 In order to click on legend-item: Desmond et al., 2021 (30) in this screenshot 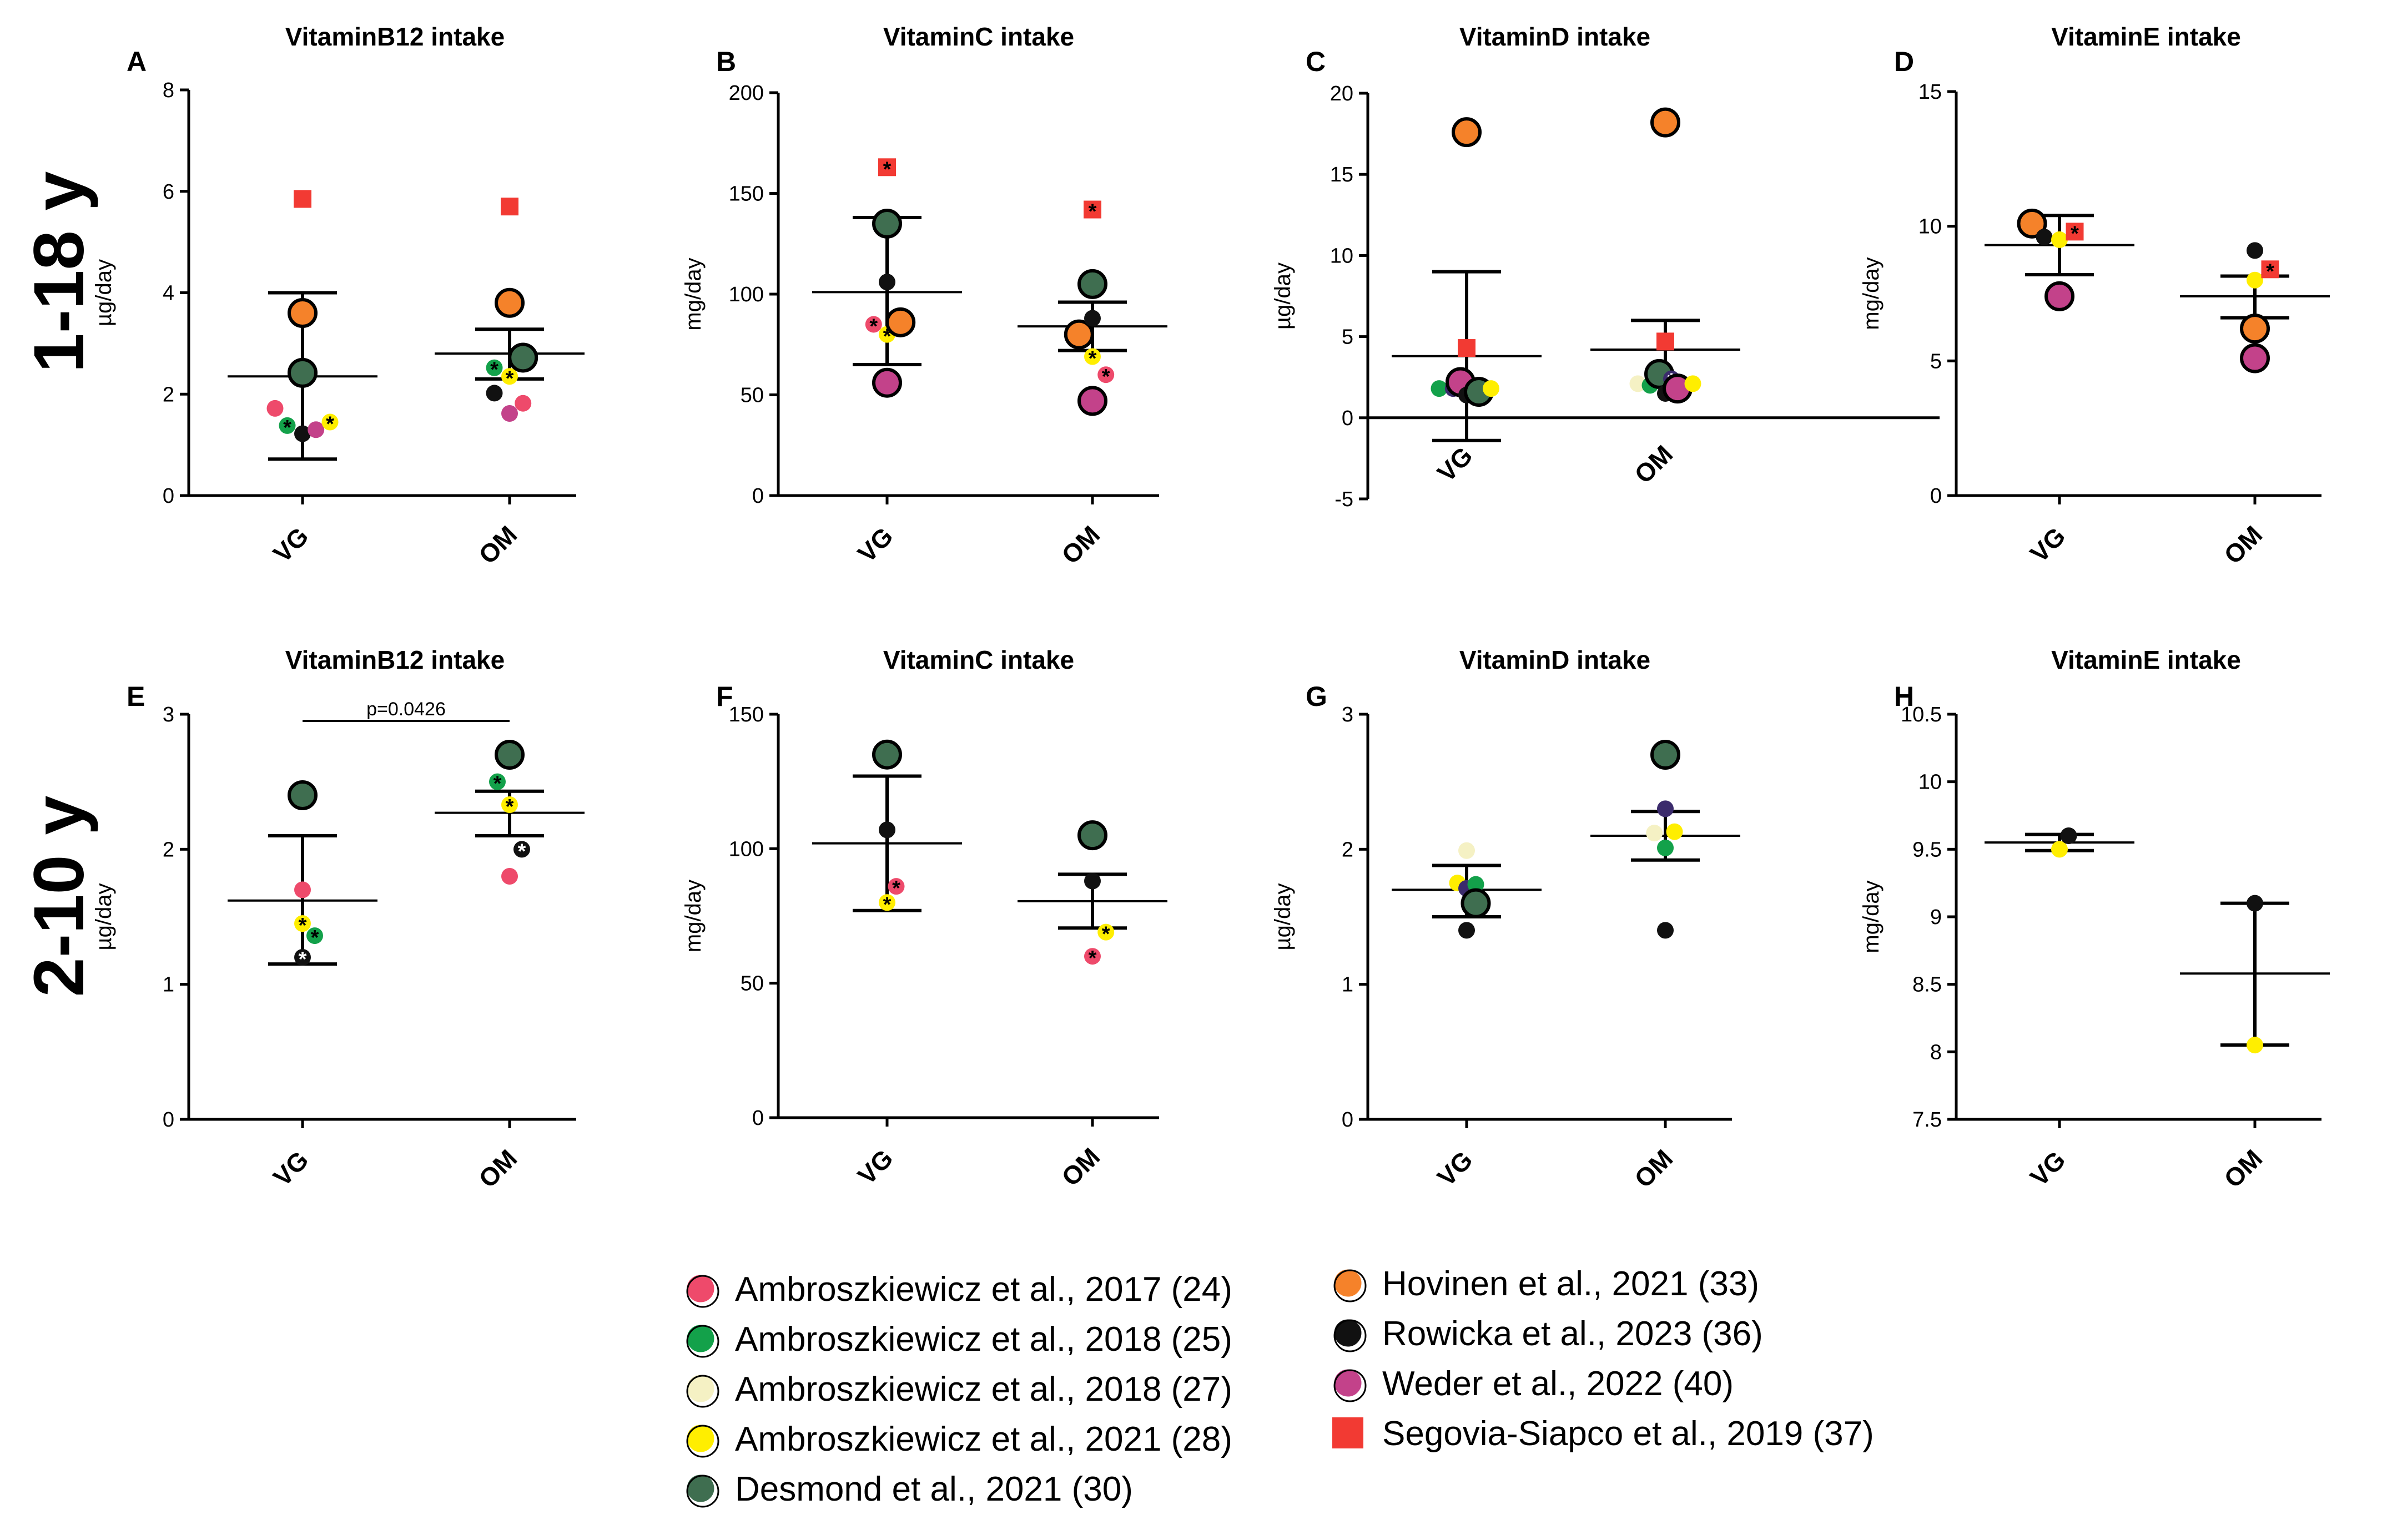, I will do `click(909, 1489)`.